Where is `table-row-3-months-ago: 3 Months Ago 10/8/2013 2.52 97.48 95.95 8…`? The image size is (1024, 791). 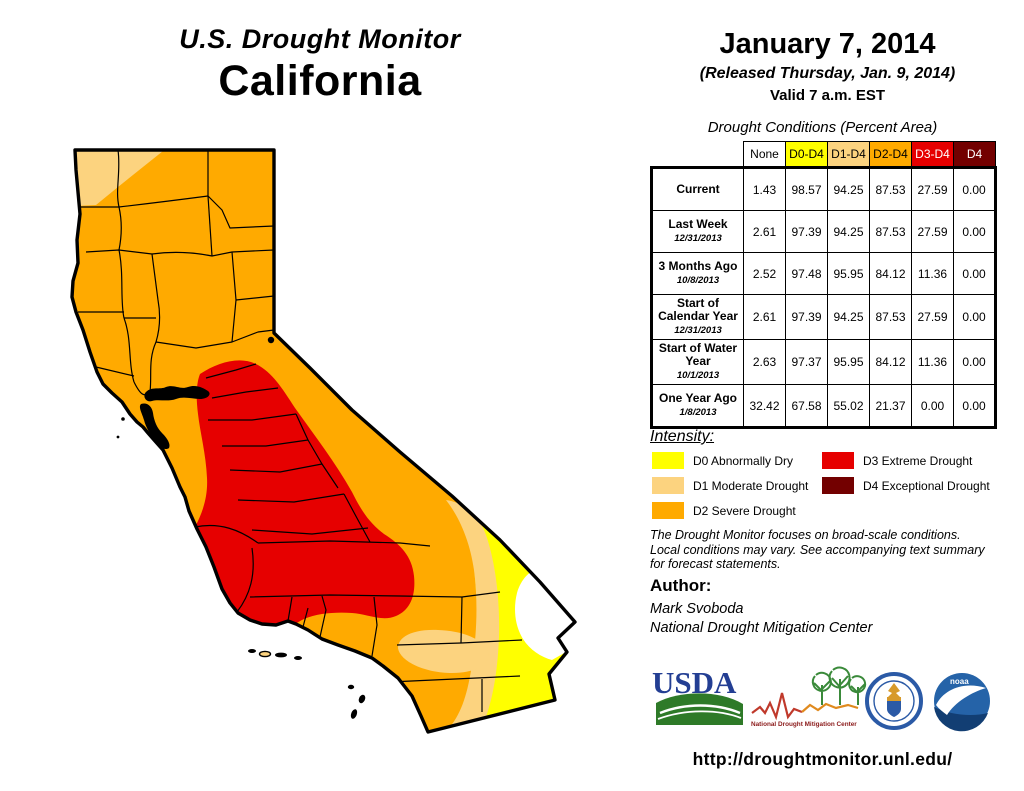 table-row-3-months-ago: 3 Months Ago 10/8/2013 2.52 97.48 95.95 8… is located at coordinates (823, 273).